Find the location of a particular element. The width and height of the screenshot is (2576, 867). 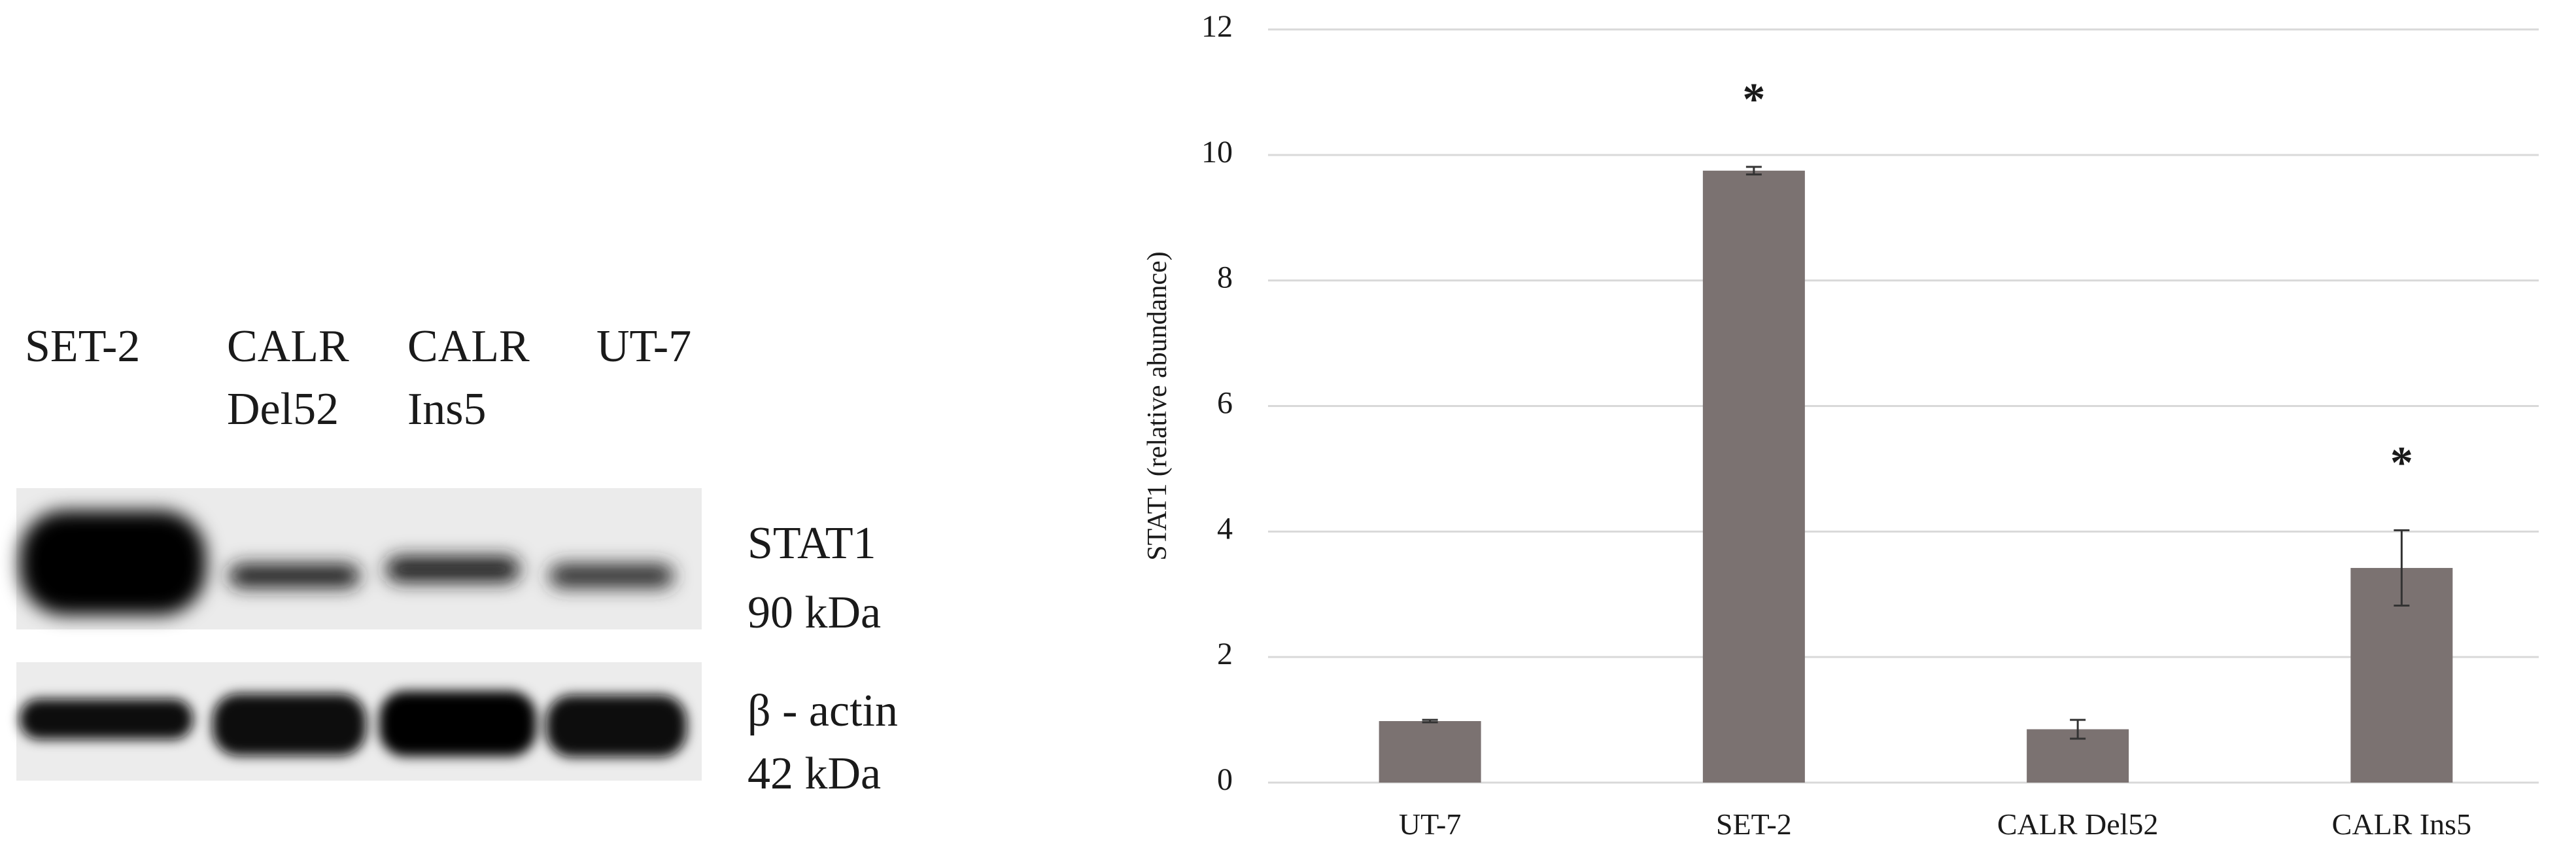

x-tick-label: UT-7 is located at coordinates (1430, 824).